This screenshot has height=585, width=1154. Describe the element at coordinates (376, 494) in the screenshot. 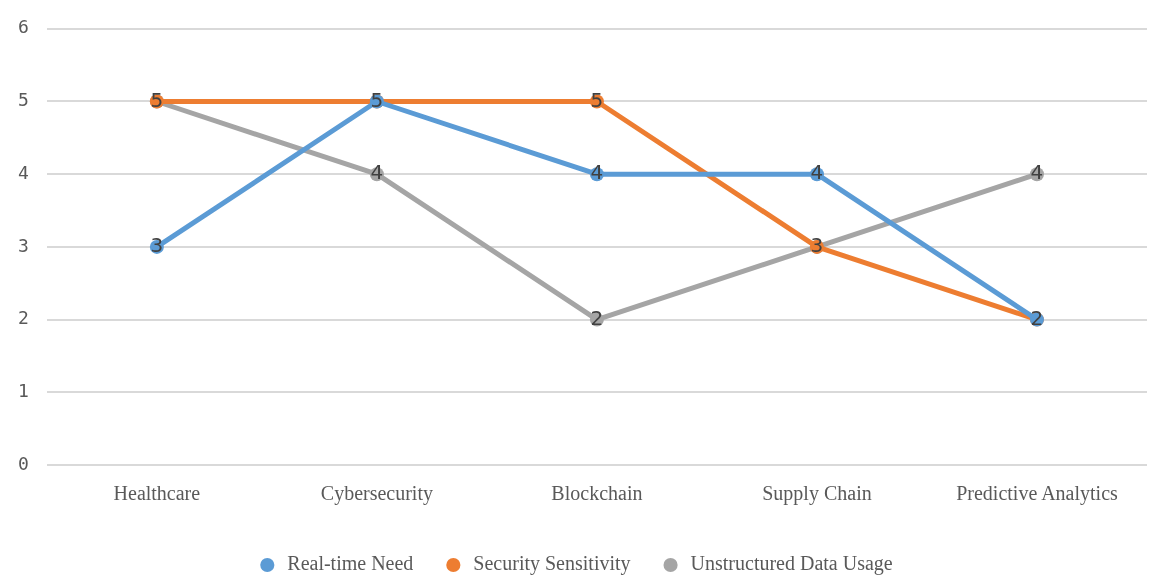

I see `x-tick-label: Cybersecurity` at that location.